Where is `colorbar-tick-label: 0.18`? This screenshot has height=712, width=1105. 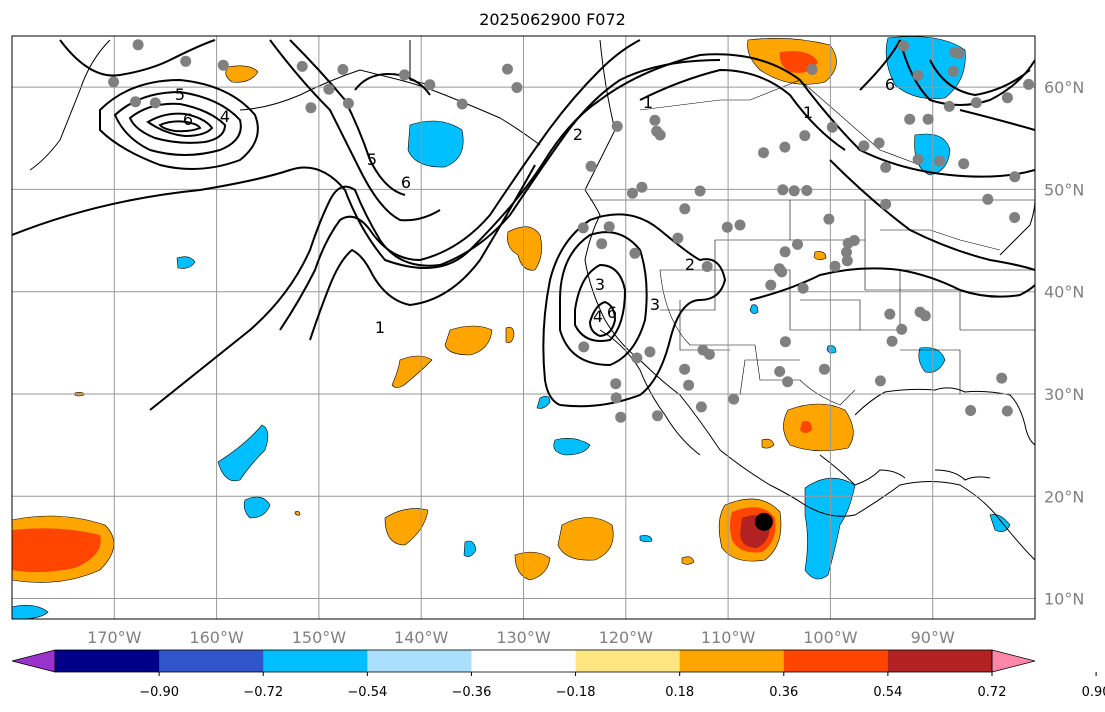 colorbar-tick-label: 0.18 is located at coordinates (679, 692).